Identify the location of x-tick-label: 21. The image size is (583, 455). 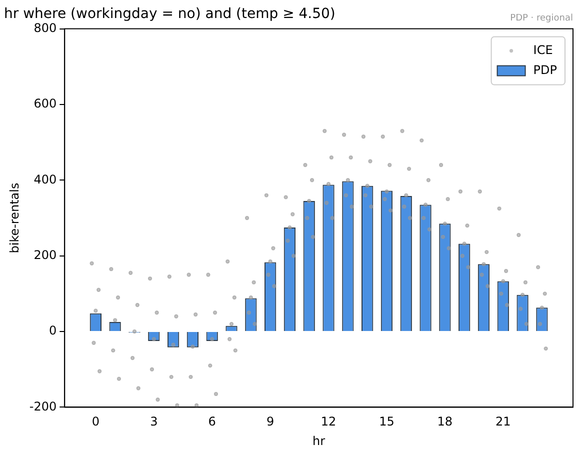
(503, 421).